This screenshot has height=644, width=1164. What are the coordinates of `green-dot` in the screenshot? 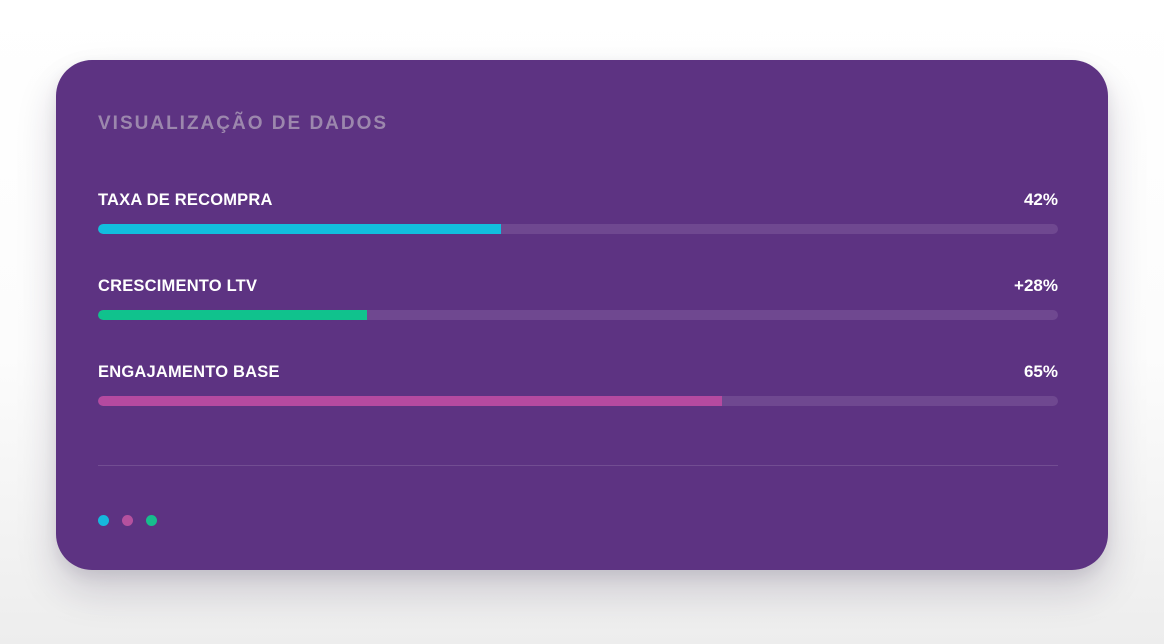 It's located at (151, 520).